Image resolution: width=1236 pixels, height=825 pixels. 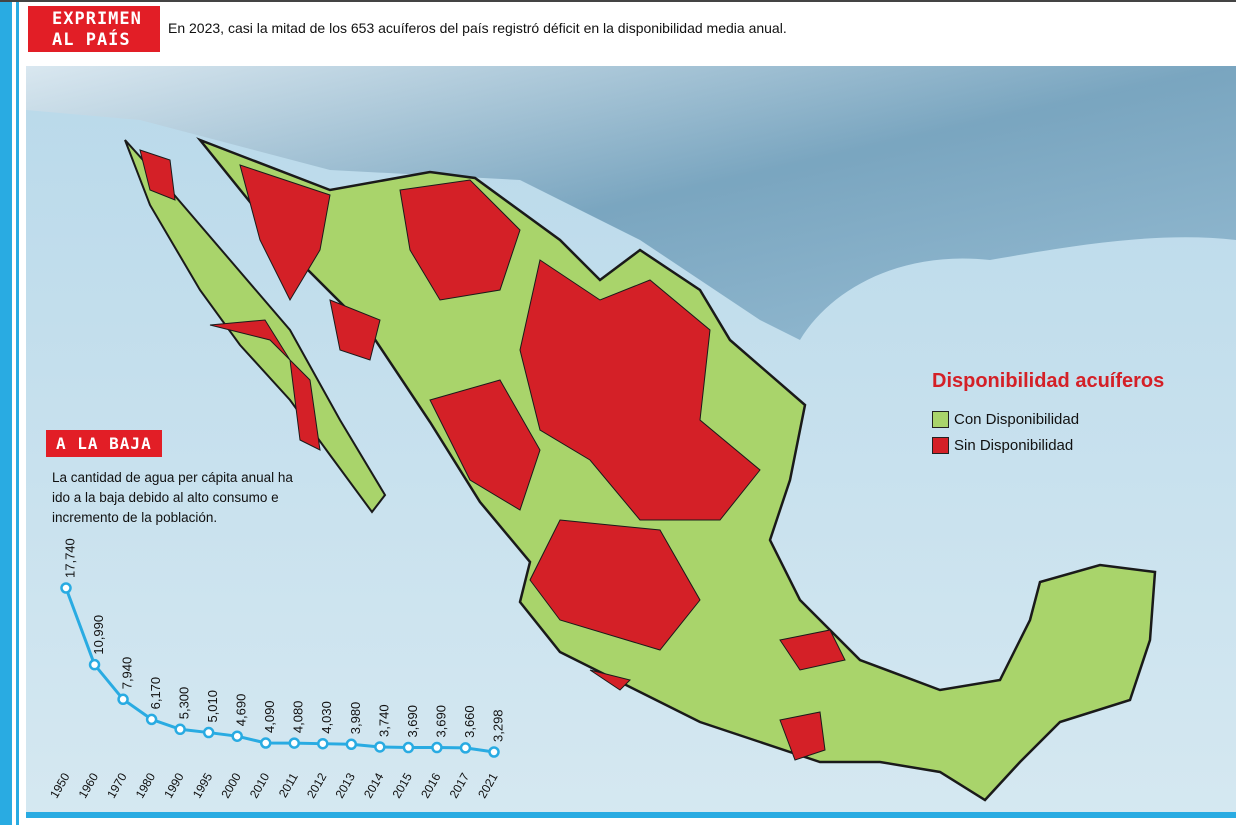 What do you see at coordinates (431, 785) in the screenshot?
I see `x-tick-label: 2016` at bounding box center [431, 785].